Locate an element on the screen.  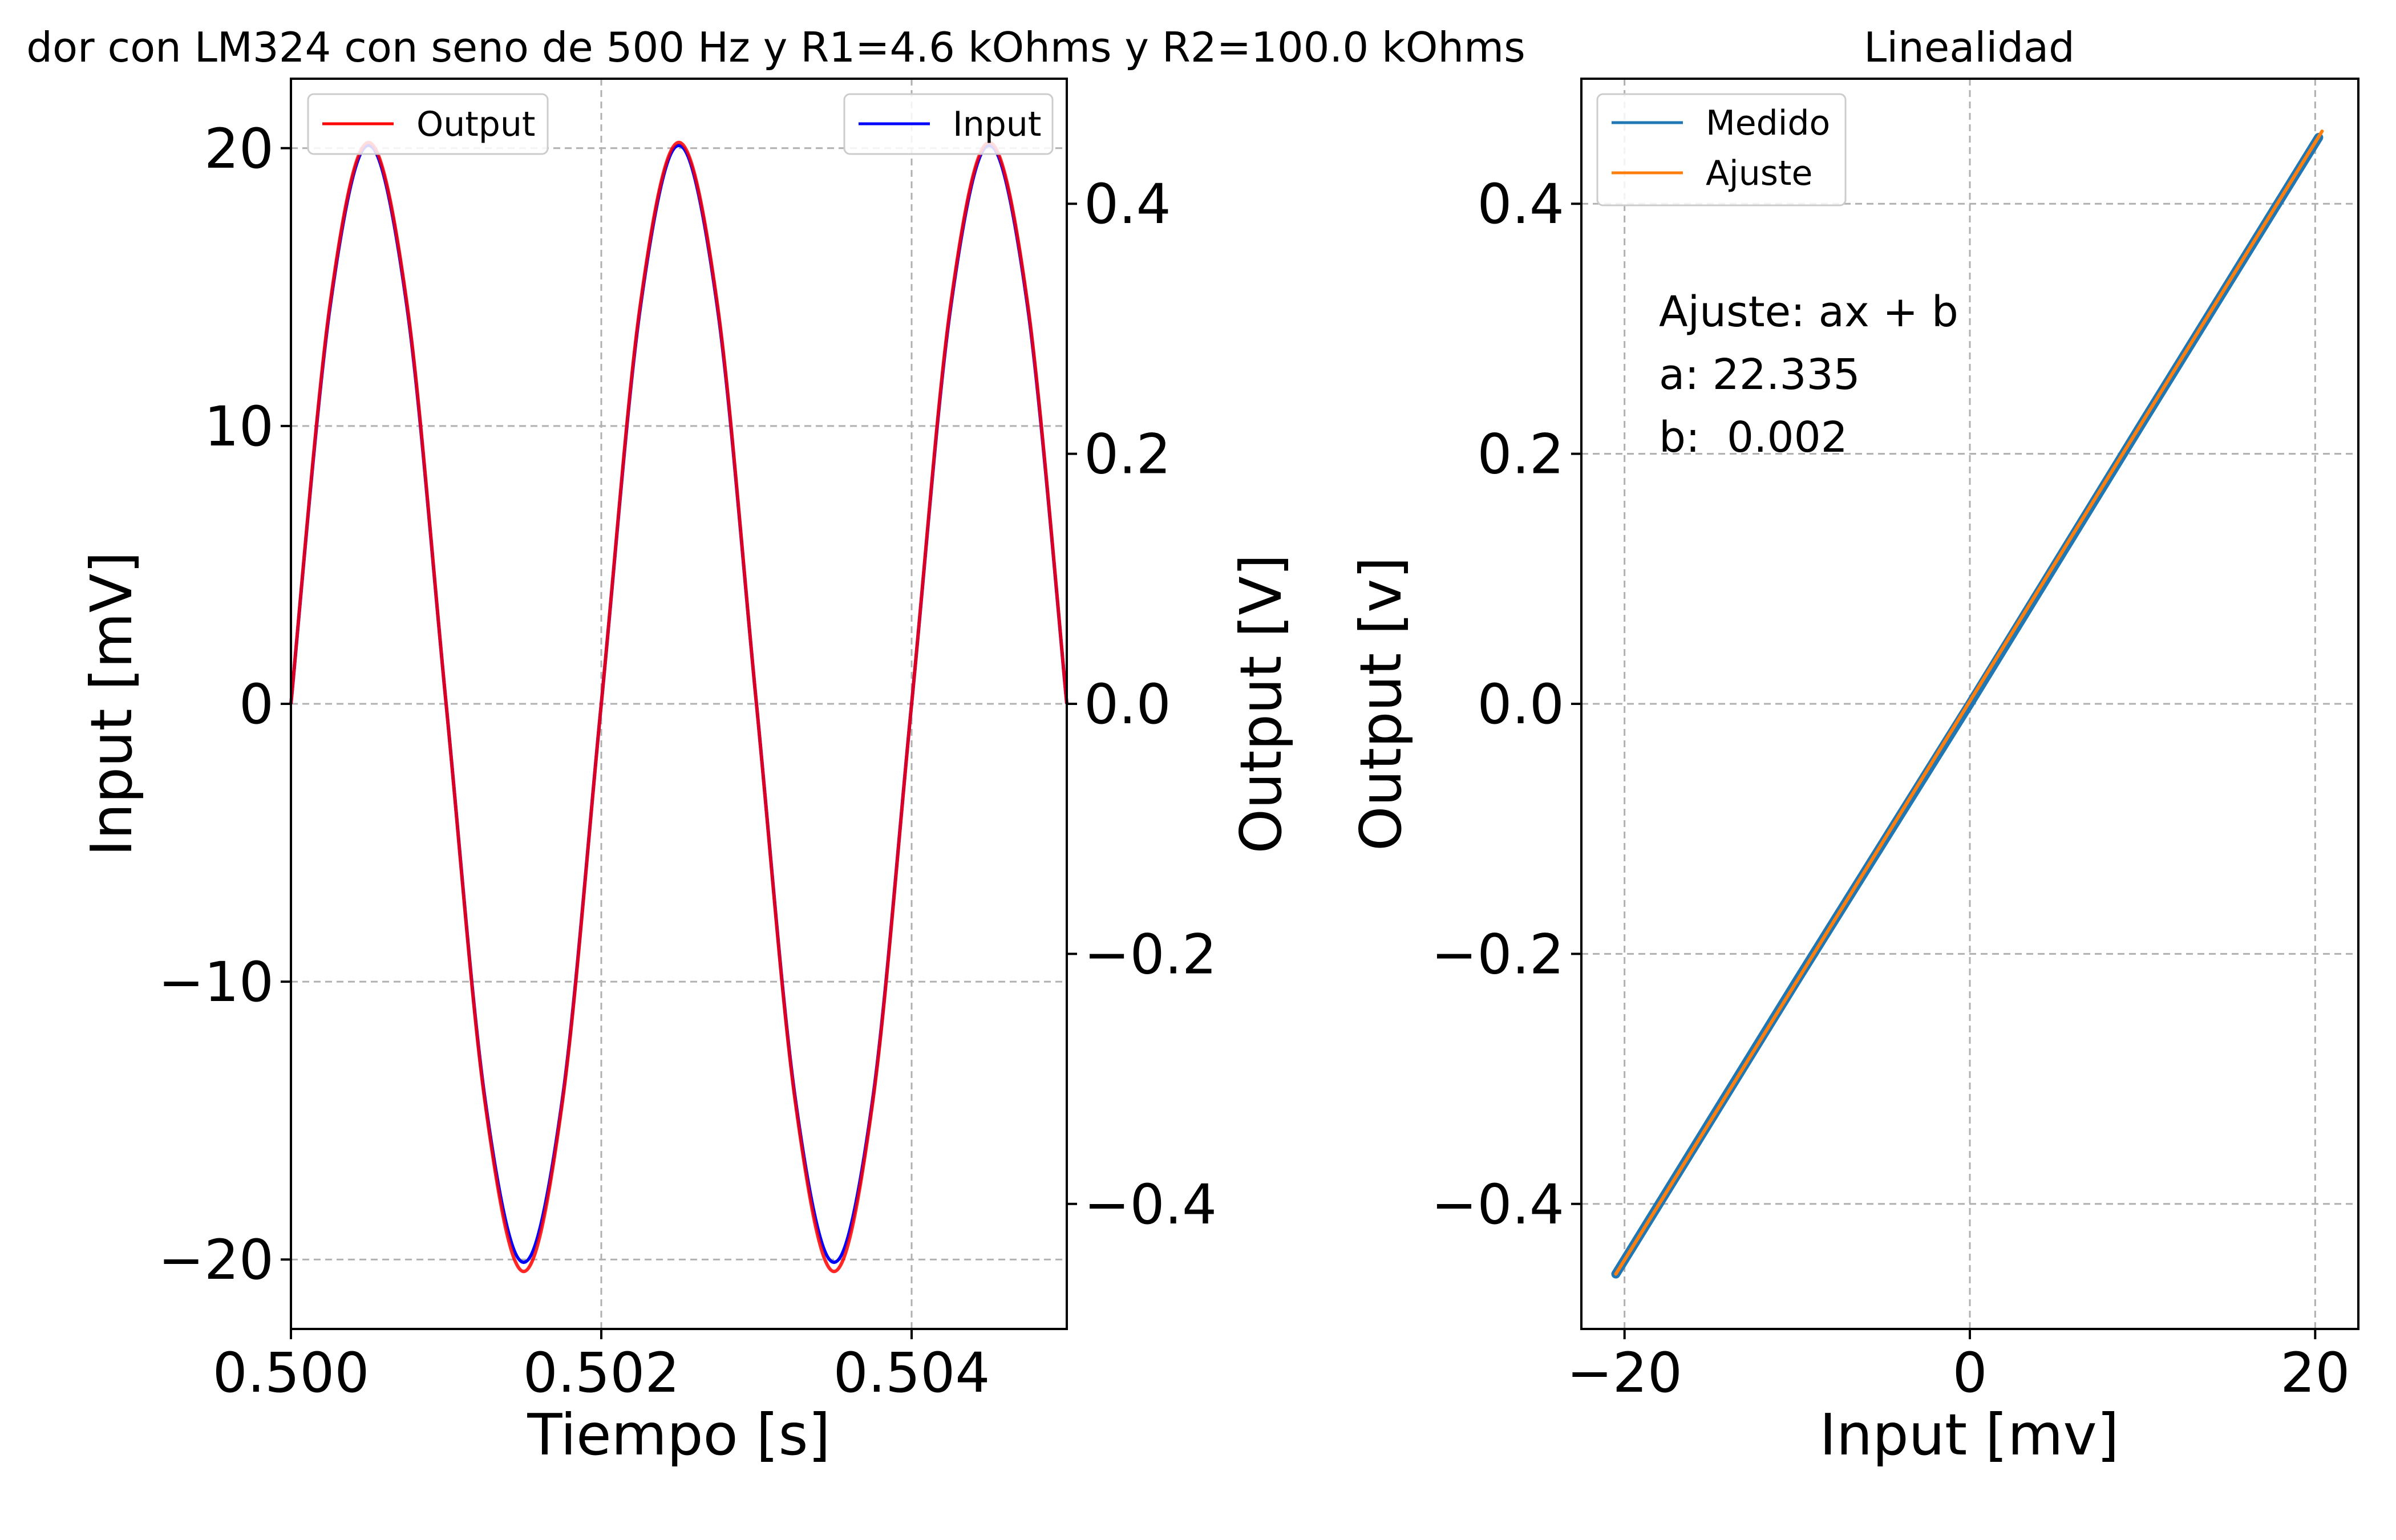
legend-output: Output is located at coordinates (428, 124).